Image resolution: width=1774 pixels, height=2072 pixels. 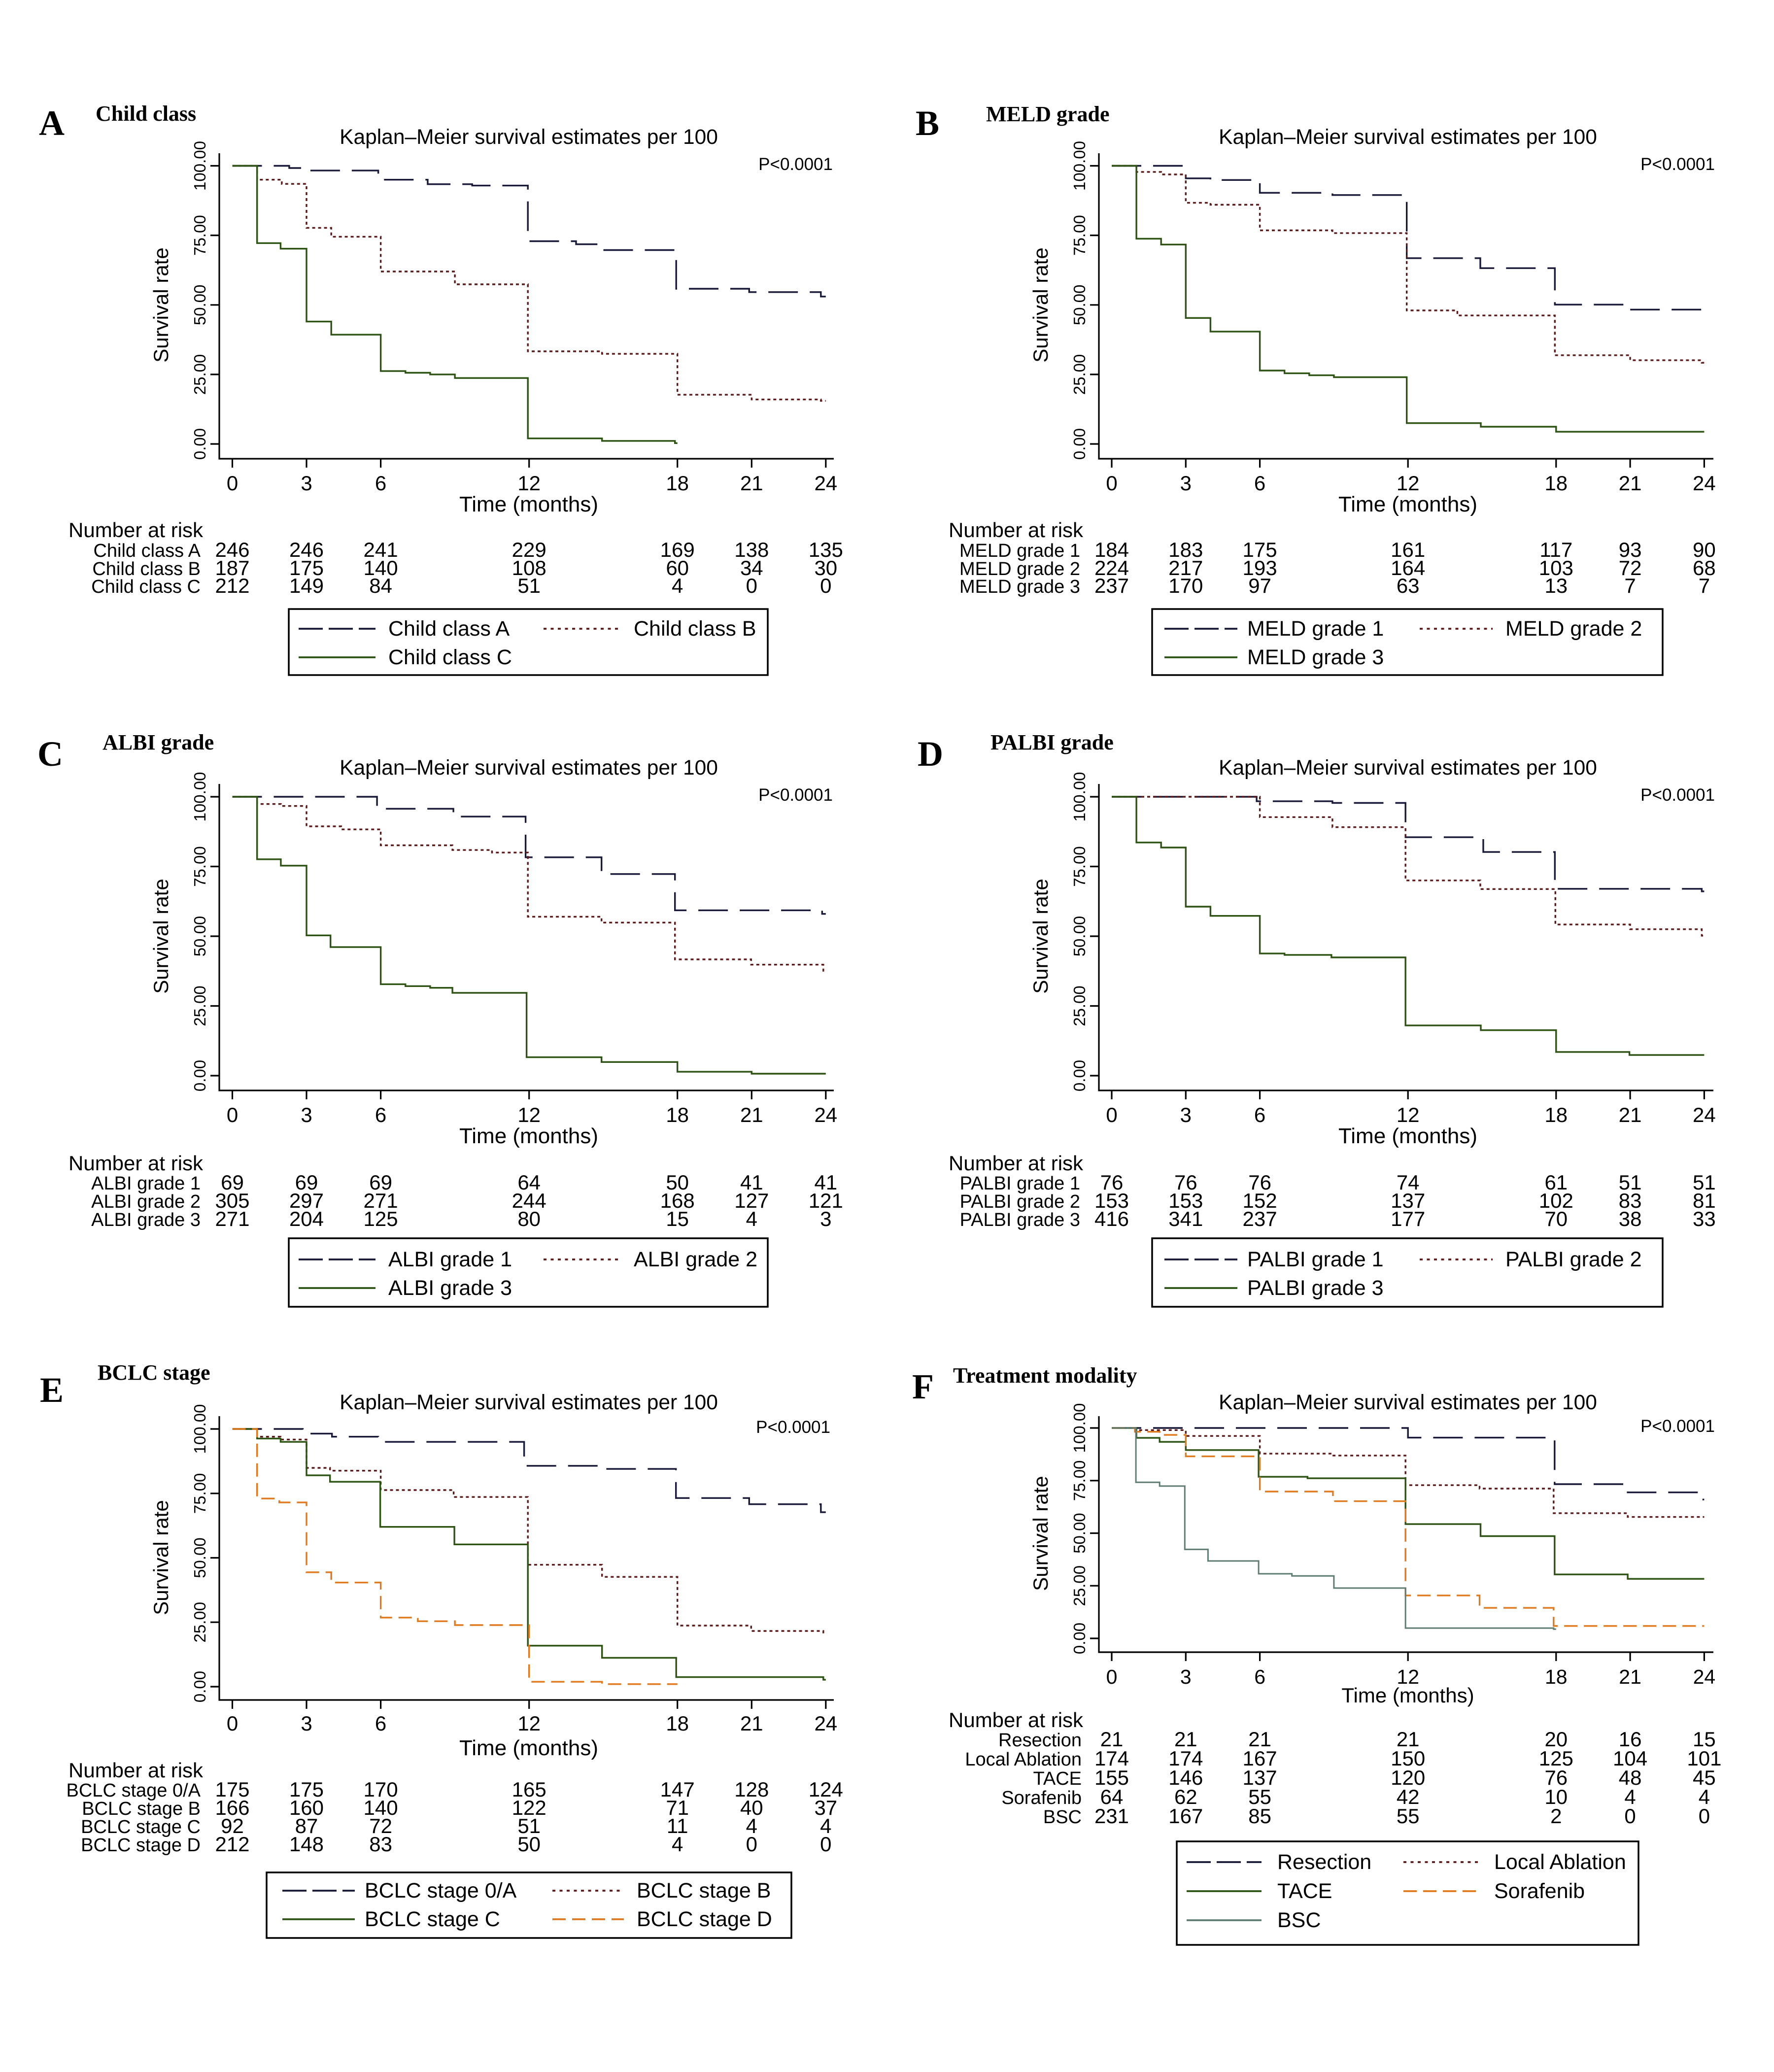 What do you see at coordinates (1556, 1182) in the screenshot?
I see `svg-text: 61` at bounding box center [1556, 1182].